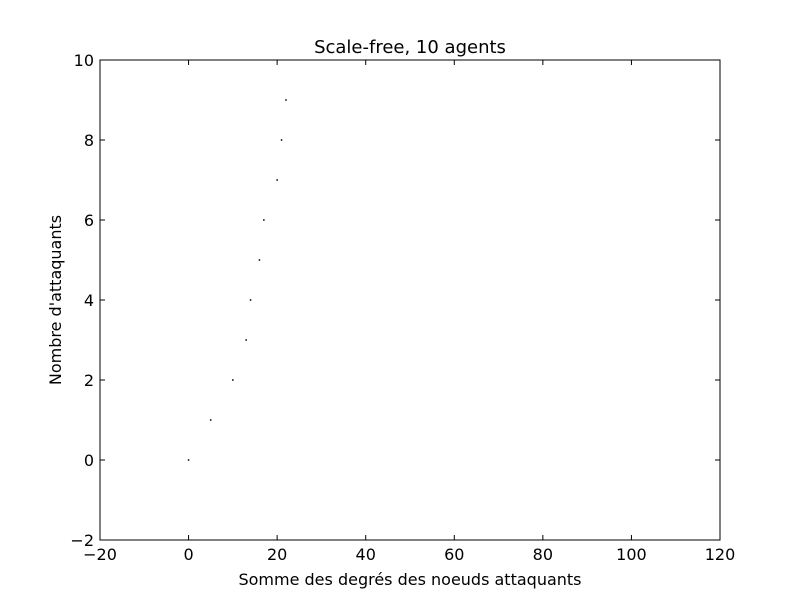  I want to click on x-tick-label: 40, so click(366, 554).